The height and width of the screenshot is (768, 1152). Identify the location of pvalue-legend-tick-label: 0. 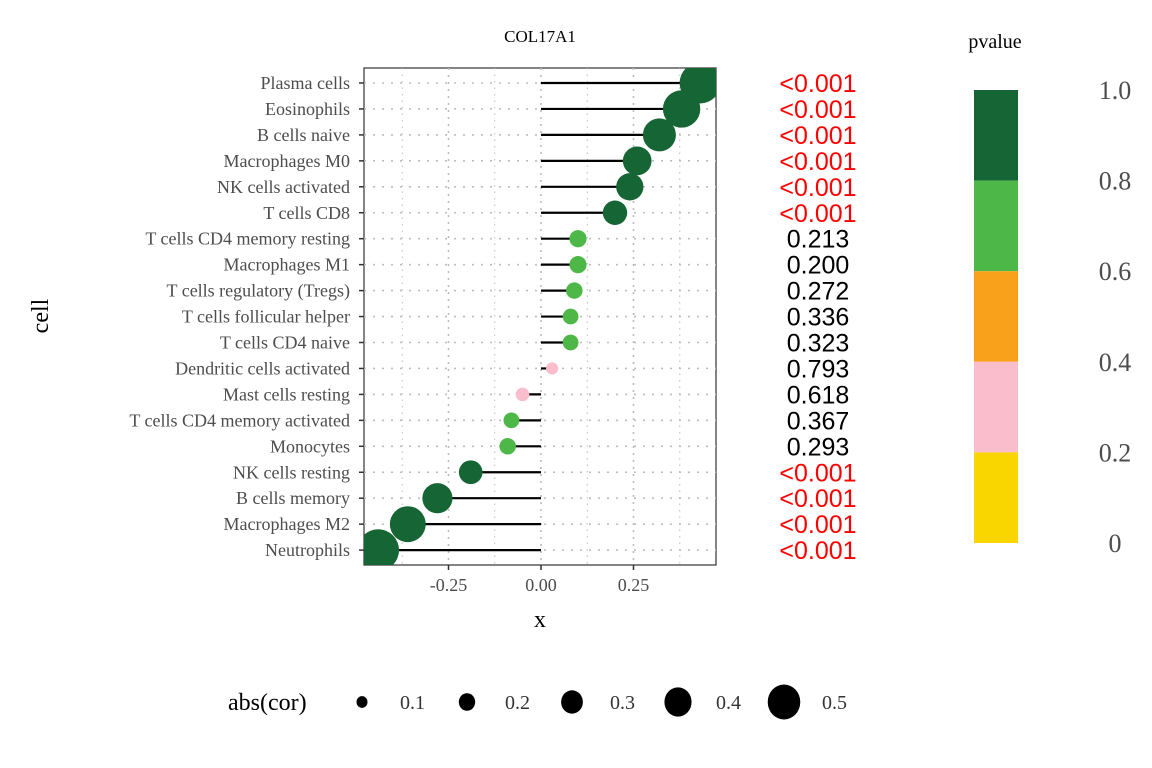
(1115, 543).